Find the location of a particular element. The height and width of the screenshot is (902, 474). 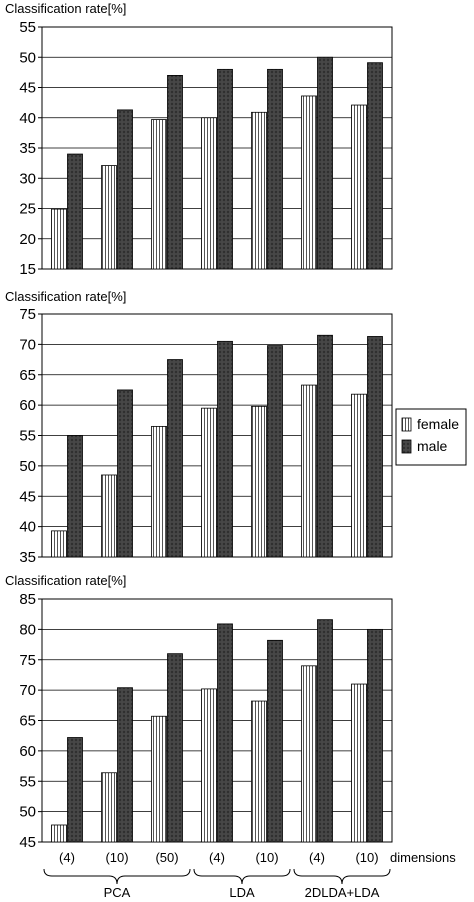

y-tick-label: 30 is located at coordinates (27, 178).